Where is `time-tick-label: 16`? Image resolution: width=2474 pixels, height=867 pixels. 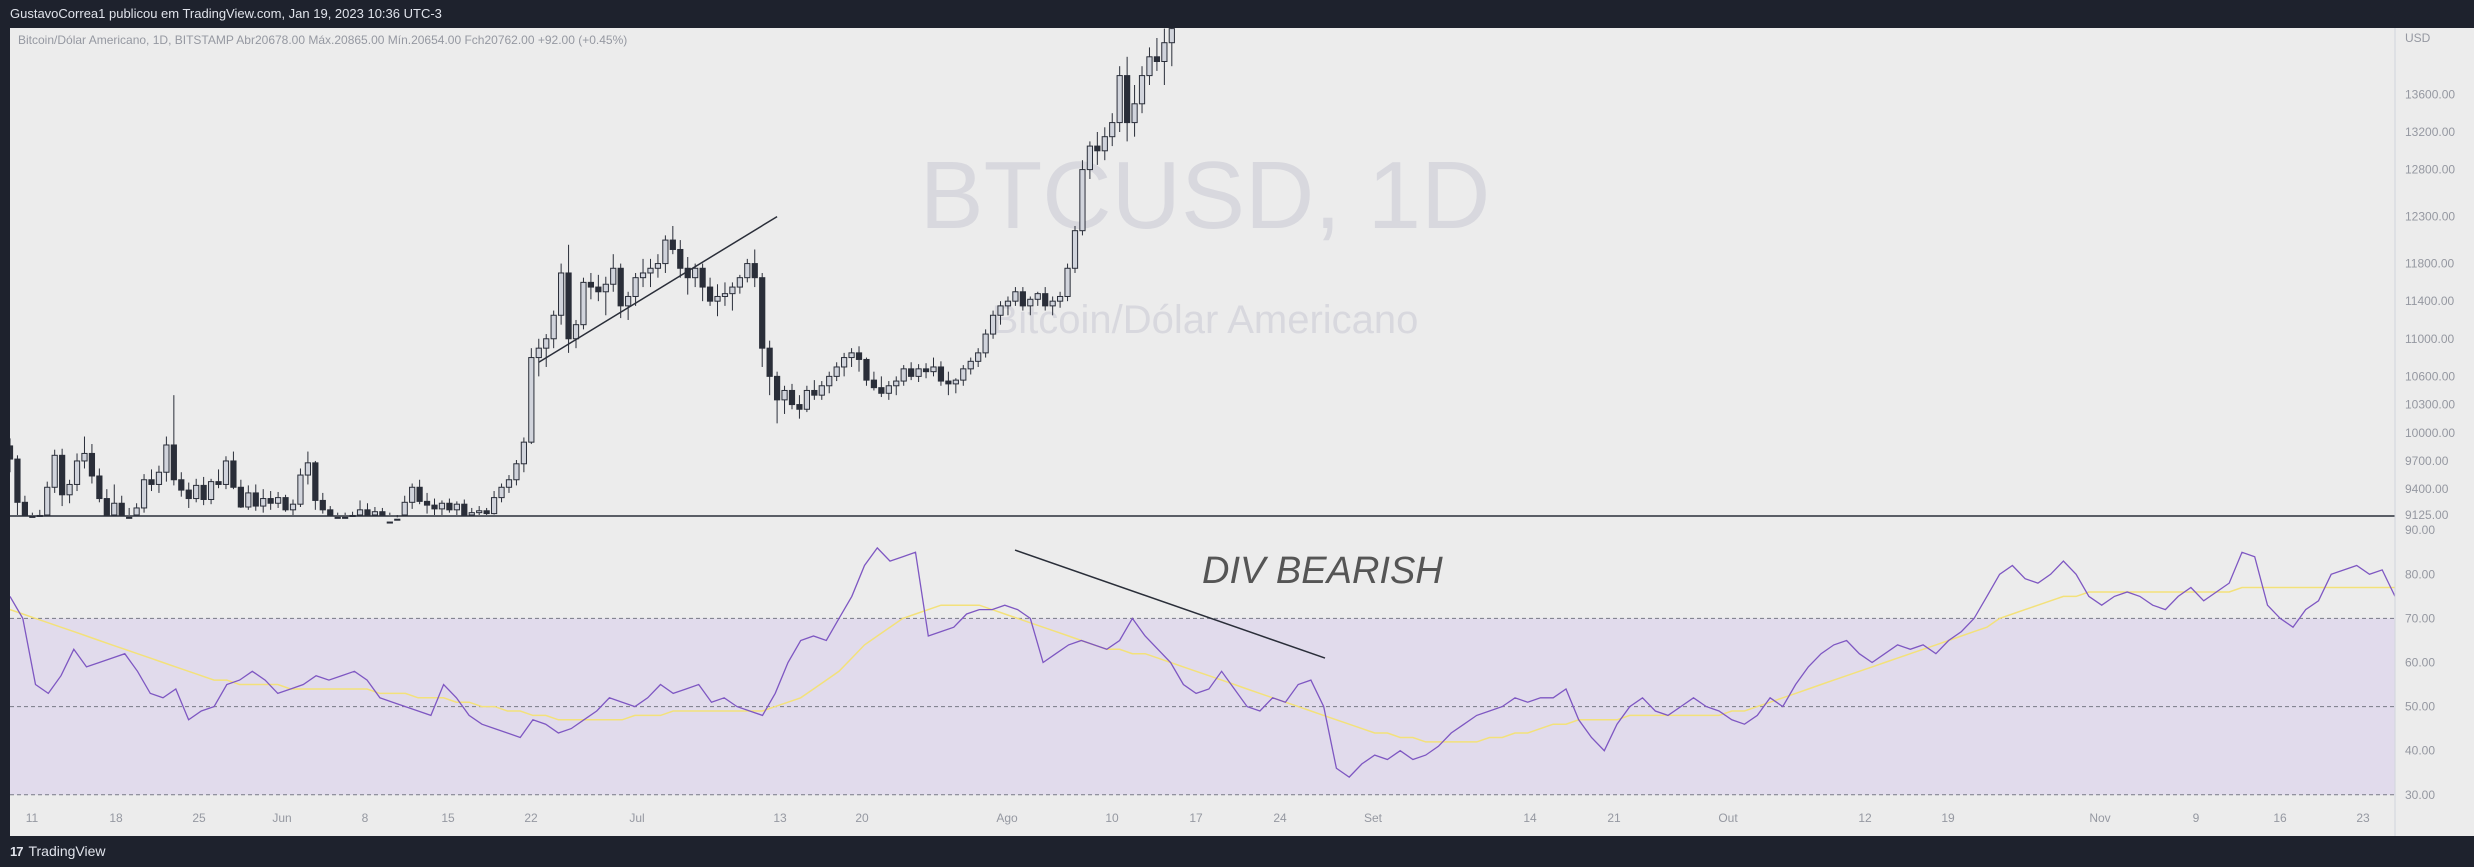
time-tick-label: 16 is located at coordinates (2280, 818).